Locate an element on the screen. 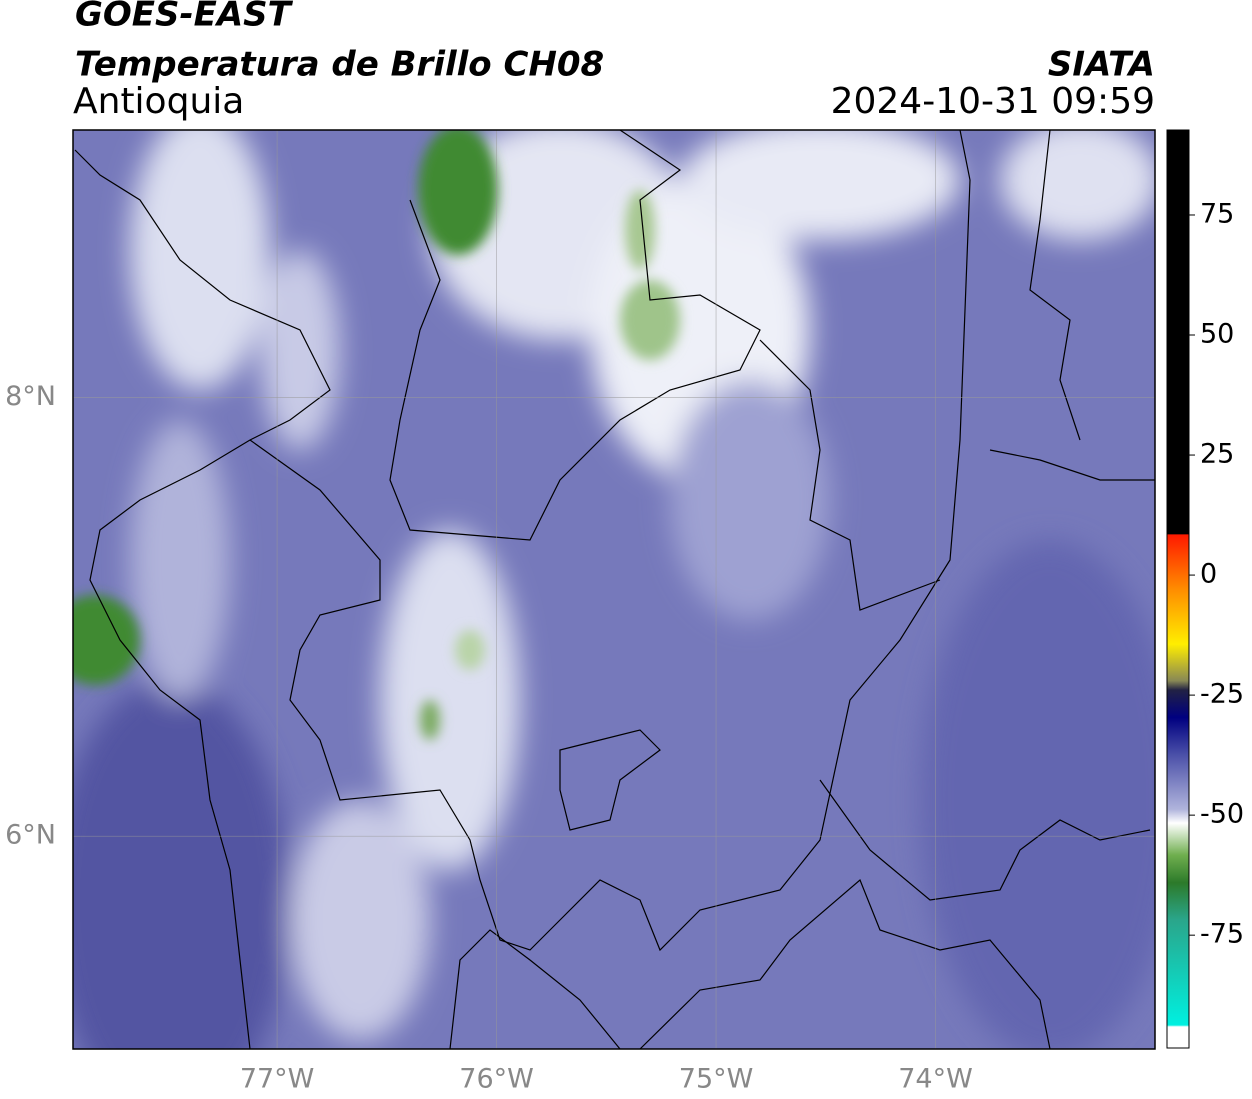 This screenshot has height=1099, width=1252. subtitle: Temperatura de Brillo CH08 is located at coordinates (339, 65).